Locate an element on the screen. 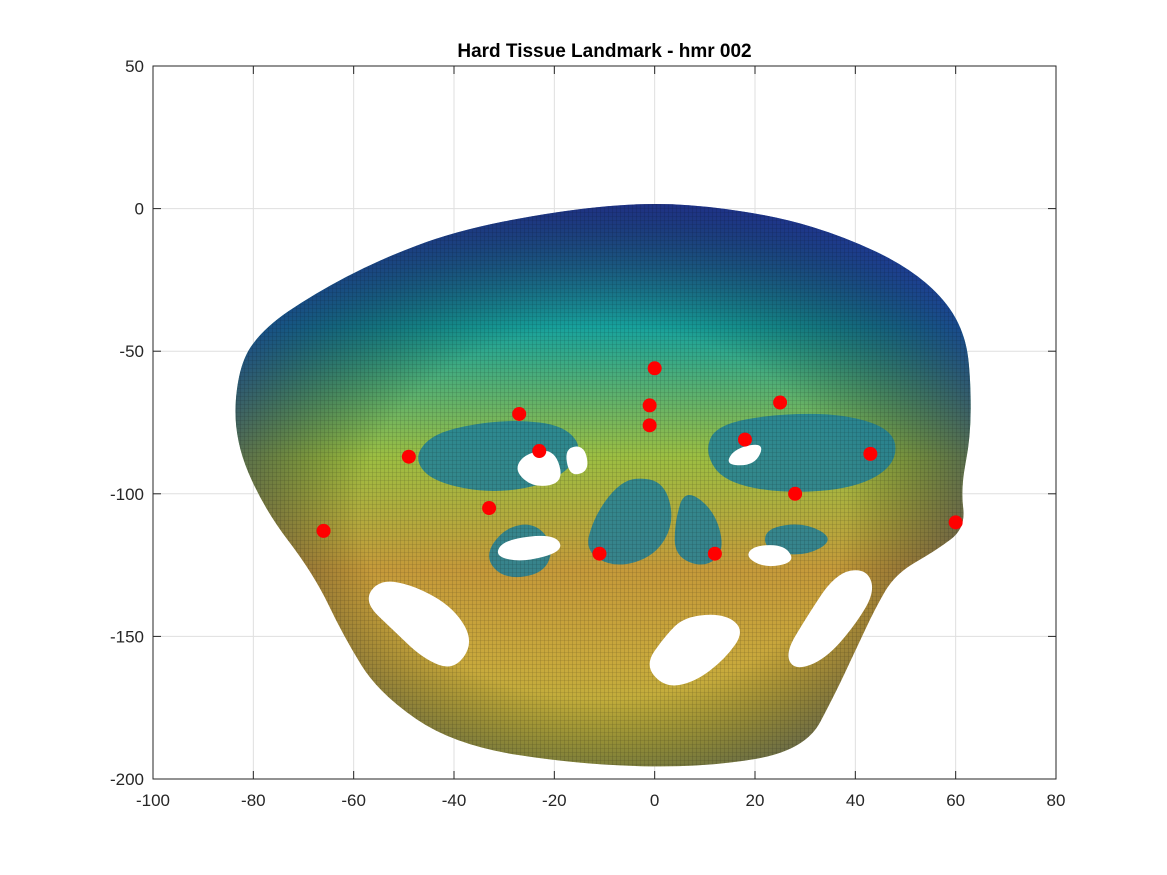  chart-title: Hard Tissue Landmark - hmr 002 is located at coordinates (604, 51).